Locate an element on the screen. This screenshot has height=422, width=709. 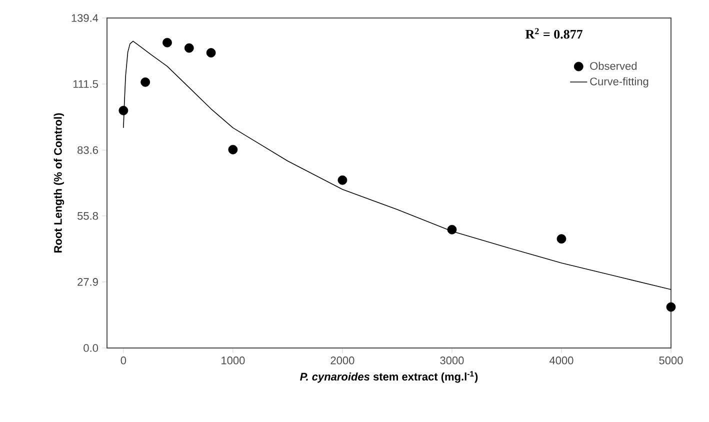
x-tick-label: 0 is located at coordinates (123, 360).